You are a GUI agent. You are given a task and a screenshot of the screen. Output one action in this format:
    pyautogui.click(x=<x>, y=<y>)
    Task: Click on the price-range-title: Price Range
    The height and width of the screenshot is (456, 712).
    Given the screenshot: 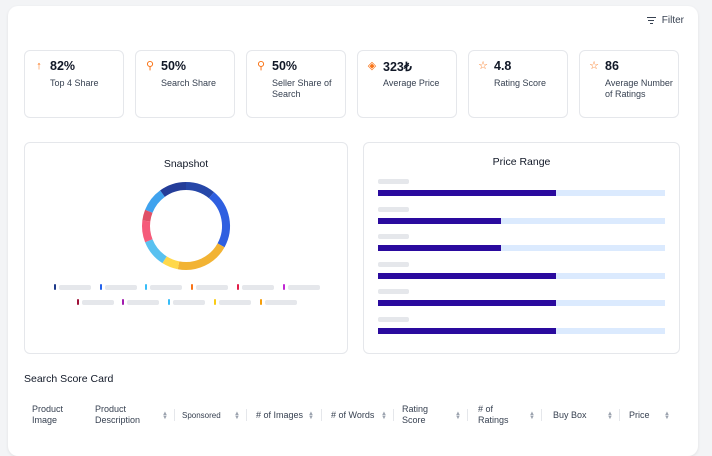 What is the action you would take?
    pyautogui.click(x=521, y=162)
    